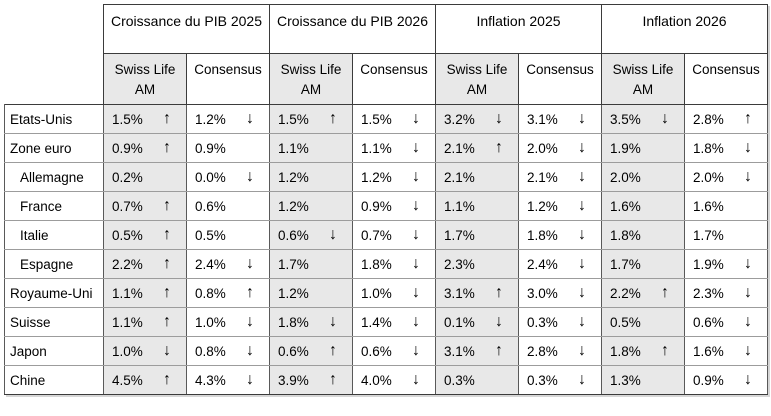 The height and width of the screenshot is (416, 771). I want to click on cell-value: 0.8%, so click(210, 293).